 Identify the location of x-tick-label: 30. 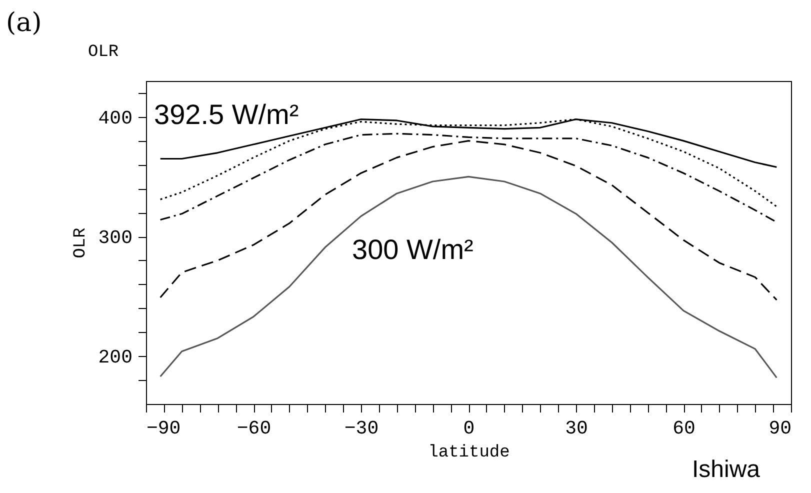
(576, 429).